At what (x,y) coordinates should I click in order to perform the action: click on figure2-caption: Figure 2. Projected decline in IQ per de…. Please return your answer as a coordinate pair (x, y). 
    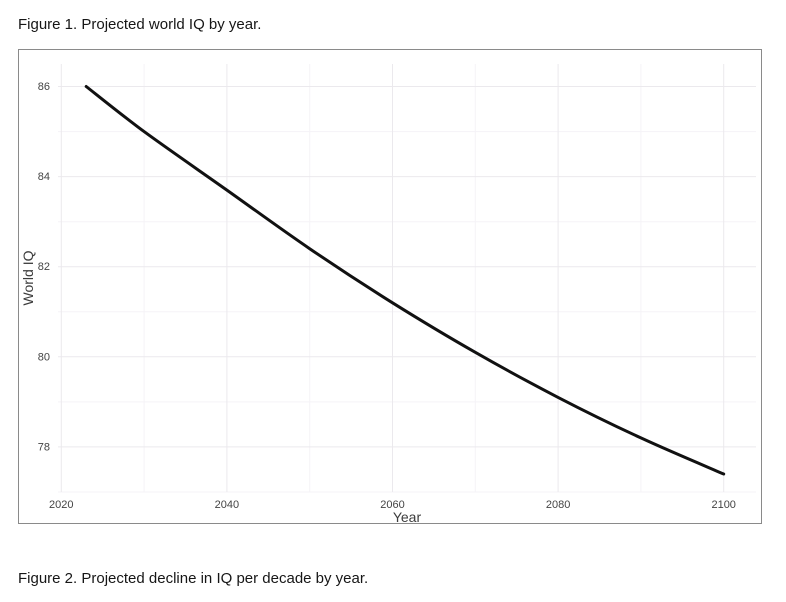
    Looking at the image, I should click on (193, 578).